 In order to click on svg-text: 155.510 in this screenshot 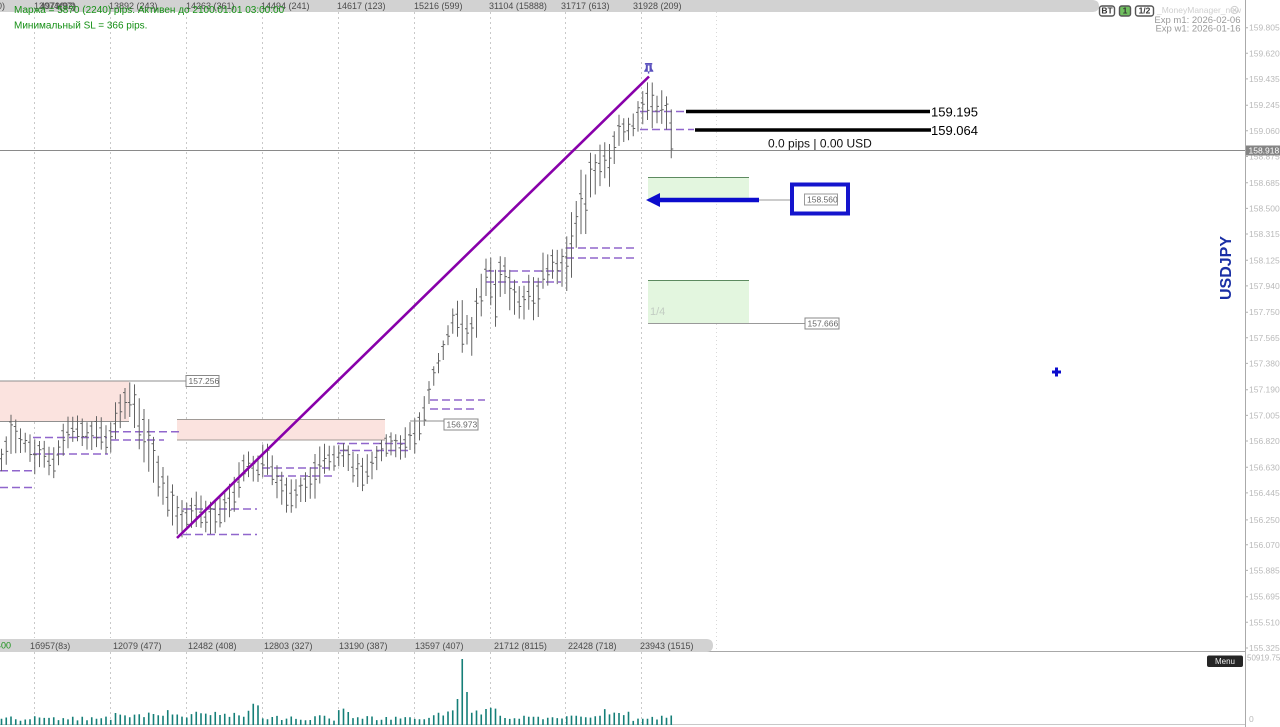, I will do `click(1264, 622)`.